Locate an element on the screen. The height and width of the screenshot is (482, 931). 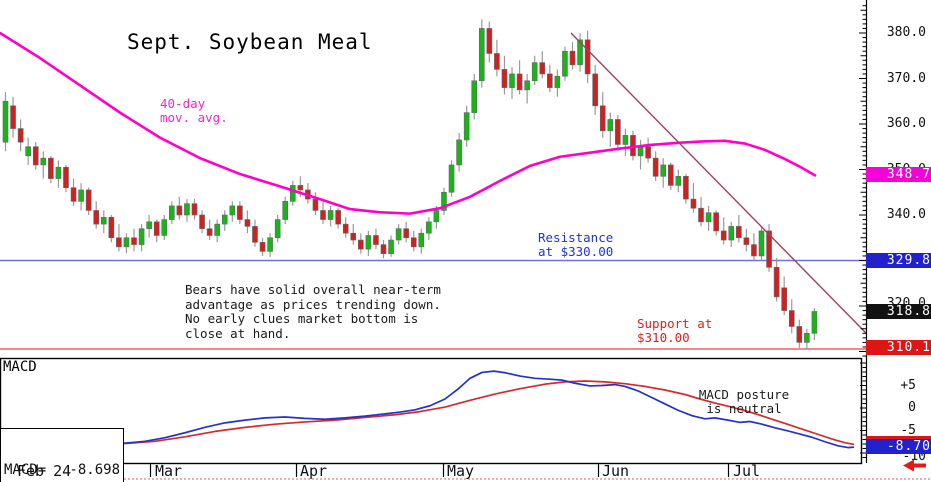
resistance-annotation: Resistance at $330.00 is located at coordinates (576, 244).